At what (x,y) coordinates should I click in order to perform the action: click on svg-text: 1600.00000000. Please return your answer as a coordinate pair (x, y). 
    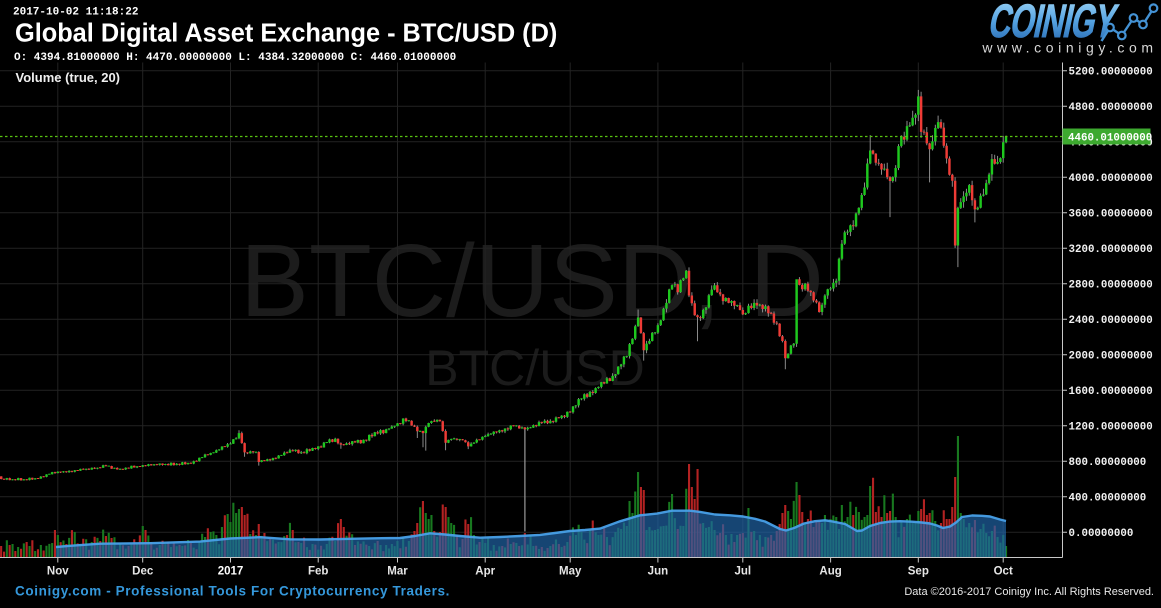
    Looking at the image, I should click on (1111, 392).